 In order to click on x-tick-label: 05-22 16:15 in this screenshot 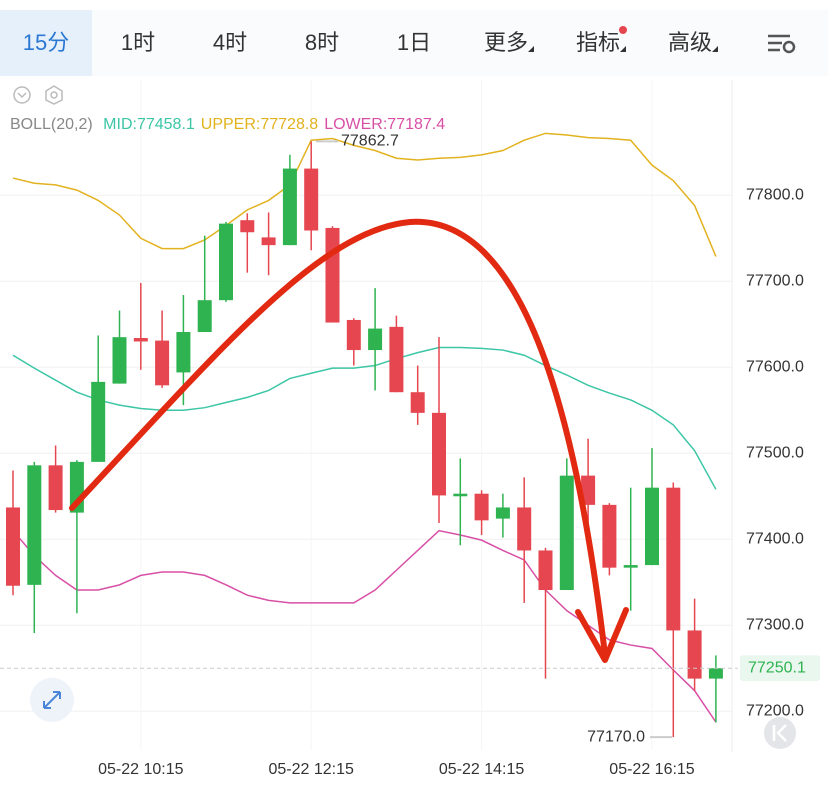, I will do `click(652, 769)`.